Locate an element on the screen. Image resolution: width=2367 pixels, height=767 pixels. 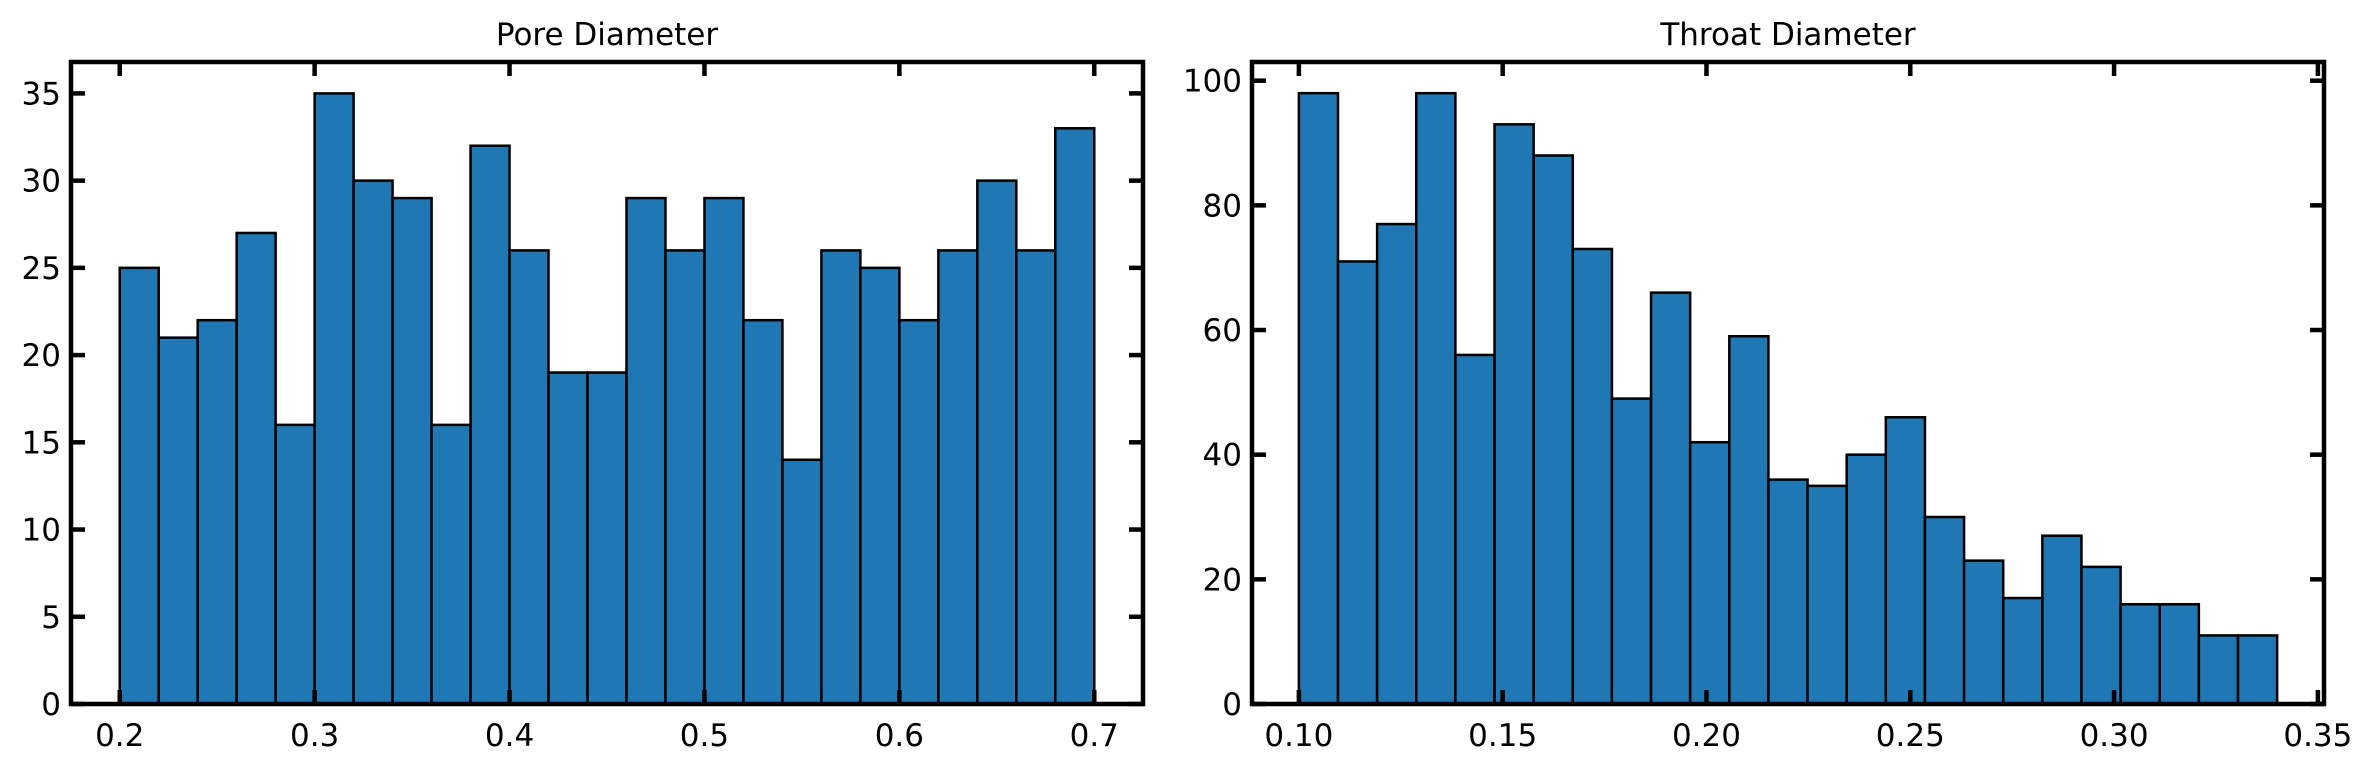
y-tick-label: 25 is located at coordinates (41, 269).